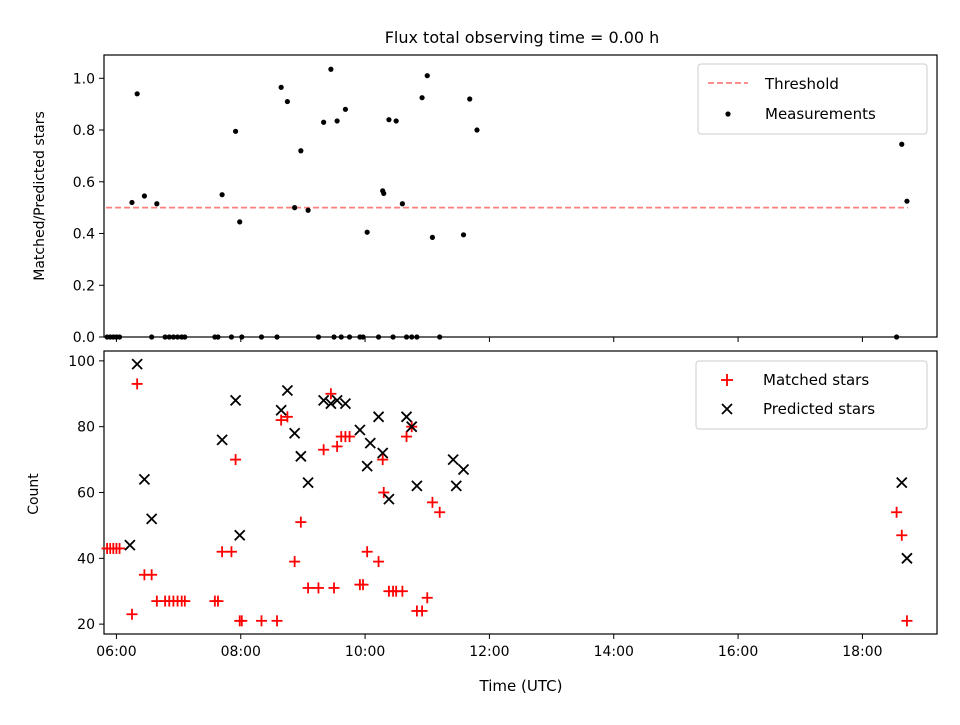 Image resolution: width=960 pixels, height=725 pixels. Describe the element at coordinates (811, 395) in the screenshot. I see `bottom-legend: Matched stars Predicted stars` at that location.